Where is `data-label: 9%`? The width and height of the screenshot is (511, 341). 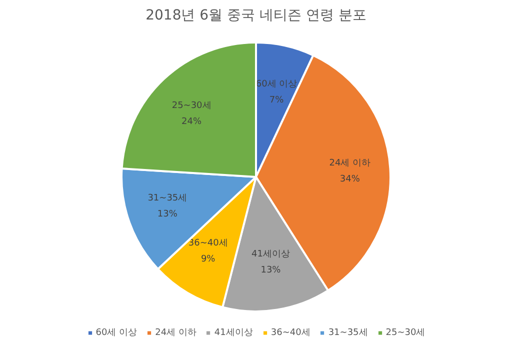 data-label: 9% is located at coordinates (208, 259).